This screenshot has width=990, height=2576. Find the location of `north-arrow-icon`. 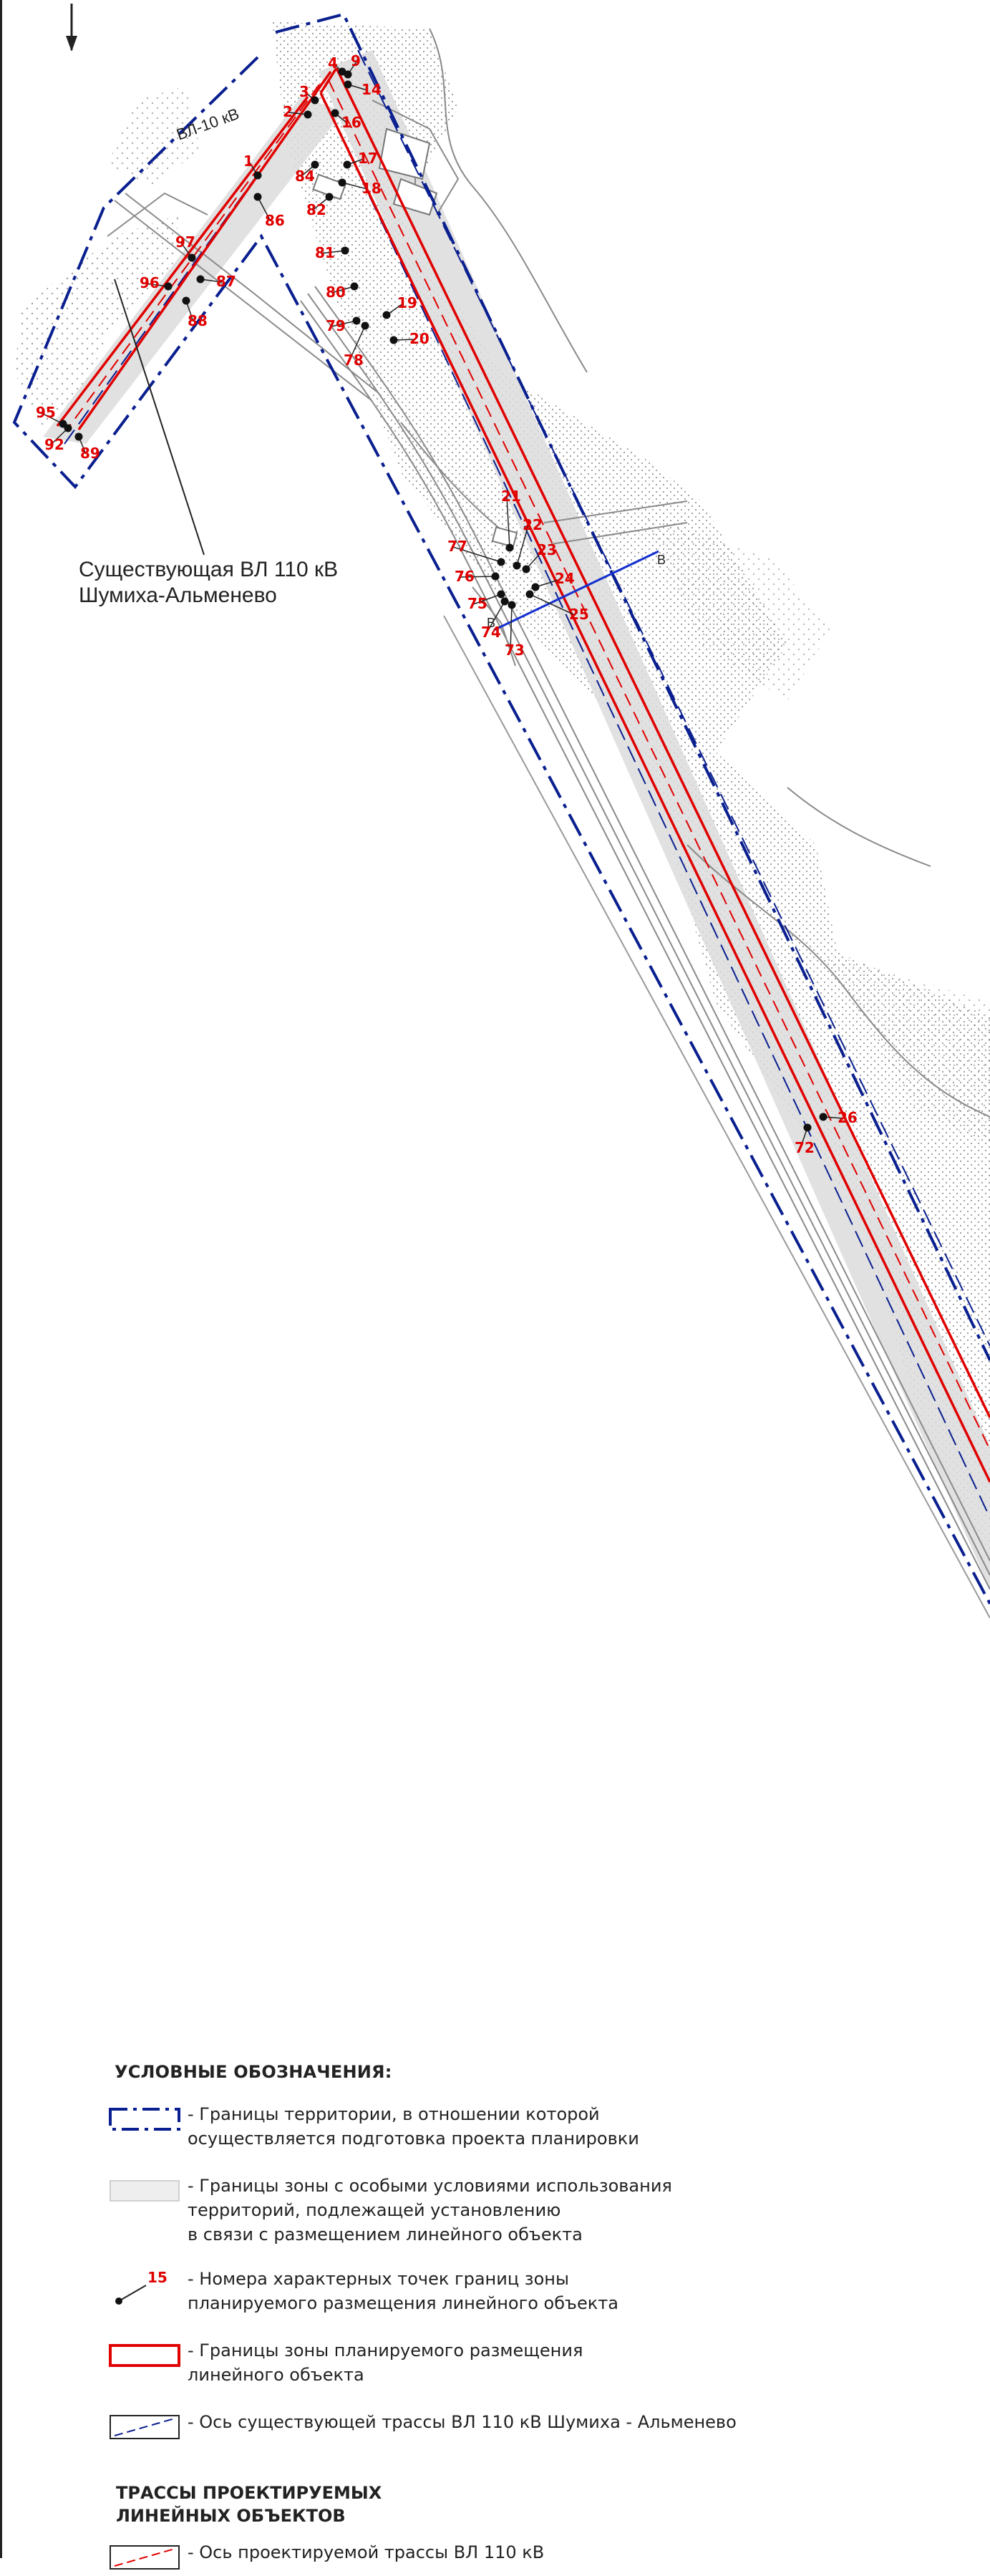

north-arrow-icon is located at coordinates (72, 28).